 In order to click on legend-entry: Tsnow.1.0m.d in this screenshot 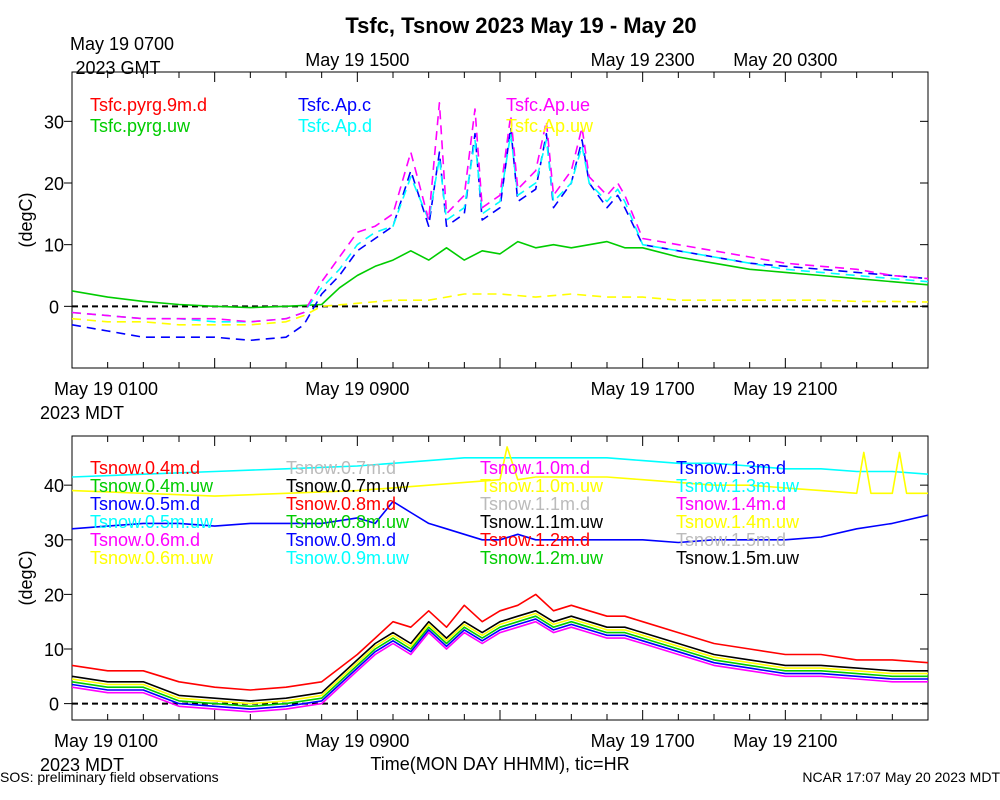, I will do `click(535, 468)`.